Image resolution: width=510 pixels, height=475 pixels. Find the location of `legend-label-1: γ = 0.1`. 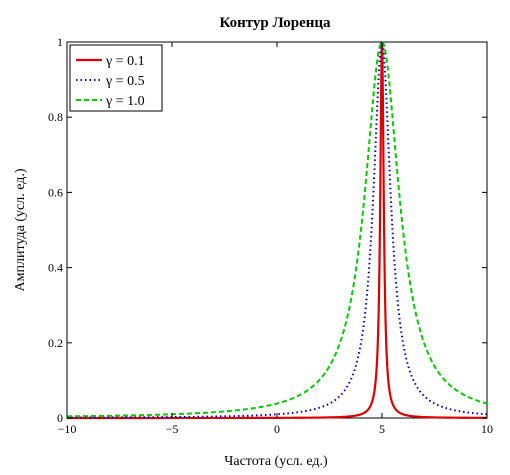

legend-label-1: γ = 0.1 is located at coordinates (125, 61).